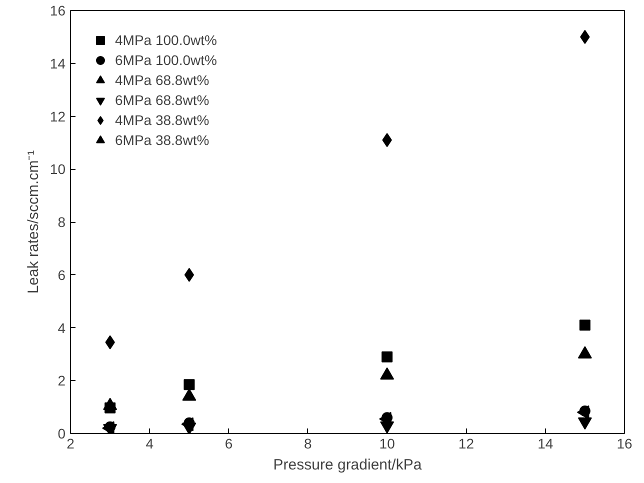 The height and width of the screenshot is (483, 644). Describe the element at coordinates (58, 169) in the screenshot. I see `y-tick-label: 10` at that location.